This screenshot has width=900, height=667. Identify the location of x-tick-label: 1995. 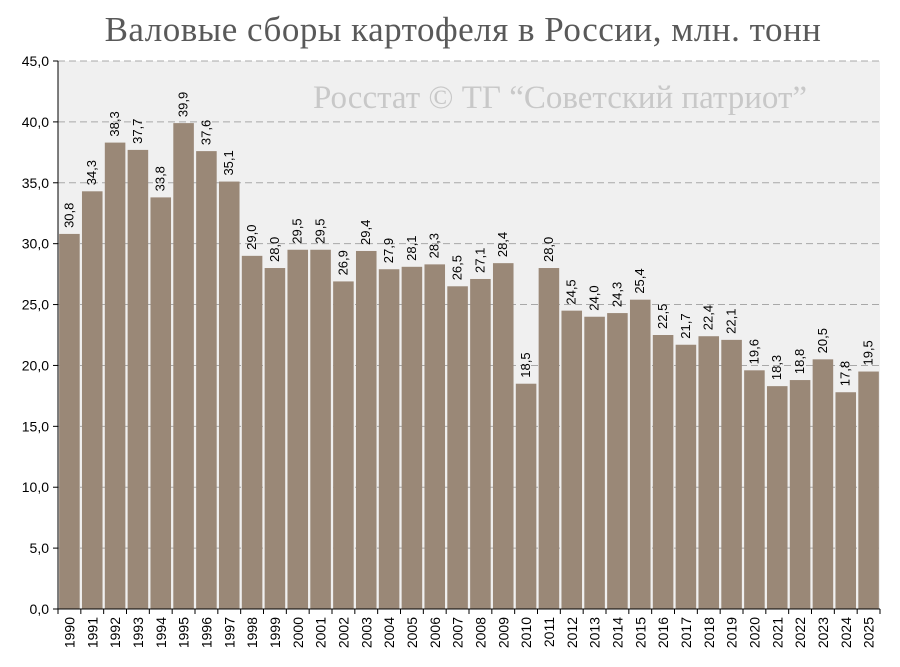
(184, 632).